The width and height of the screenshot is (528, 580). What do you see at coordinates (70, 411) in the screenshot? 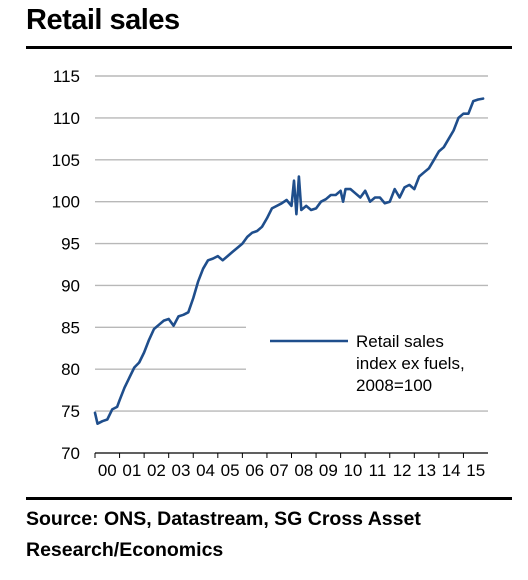
I see `y-tick-label: 75` at bounding box center [70, 411].